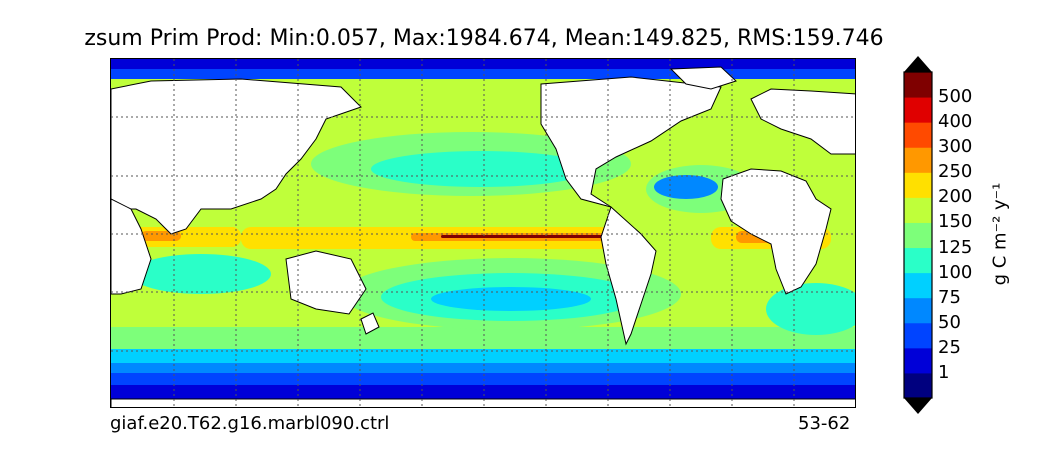 The height and width of the screenshot is (464, 1044). What do you see at coordinates (955, 172) in the screenshot?
I see `colorbar-tick-label: 250` at bounding box center [955, 172].